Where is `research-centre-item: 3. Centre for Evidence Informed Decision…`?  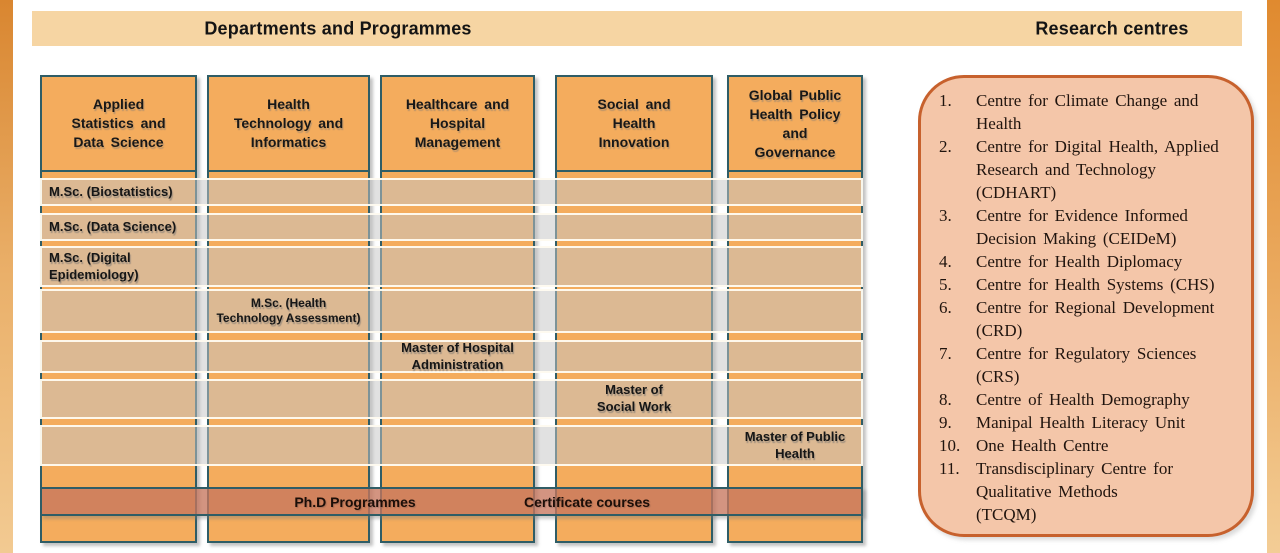
research-centre-item: 3. Centre for Evidence Informed Decision… is located at coordinates (1087, 227).